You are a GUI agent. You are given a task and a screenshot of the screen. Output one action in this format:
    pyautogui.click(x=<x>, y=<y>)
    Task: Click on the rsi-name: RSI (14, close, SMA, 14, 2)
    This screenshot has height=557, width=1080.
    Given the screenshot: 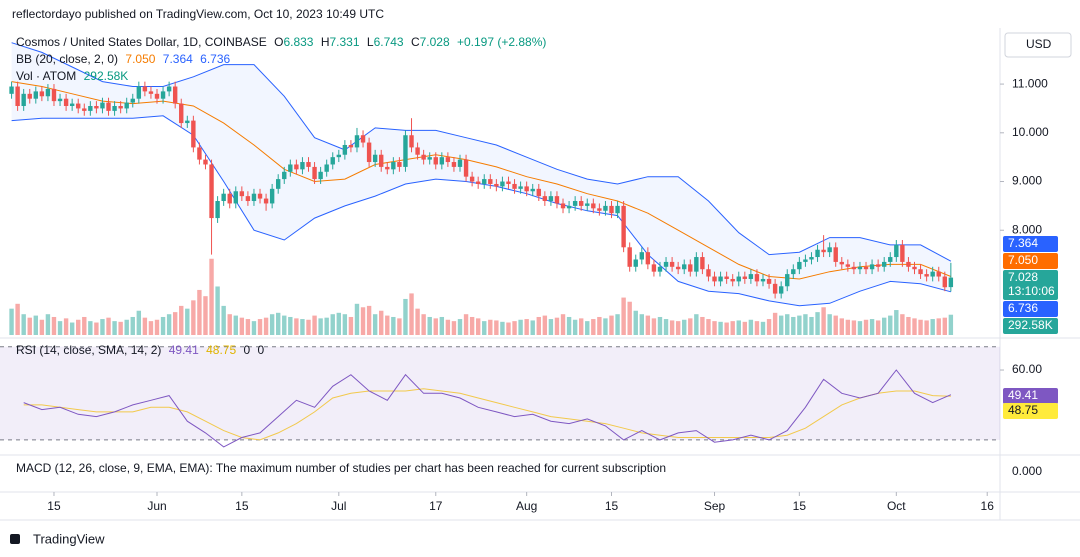 What is the action you would take?
    pyautogui.click(x=89, y=350)
    